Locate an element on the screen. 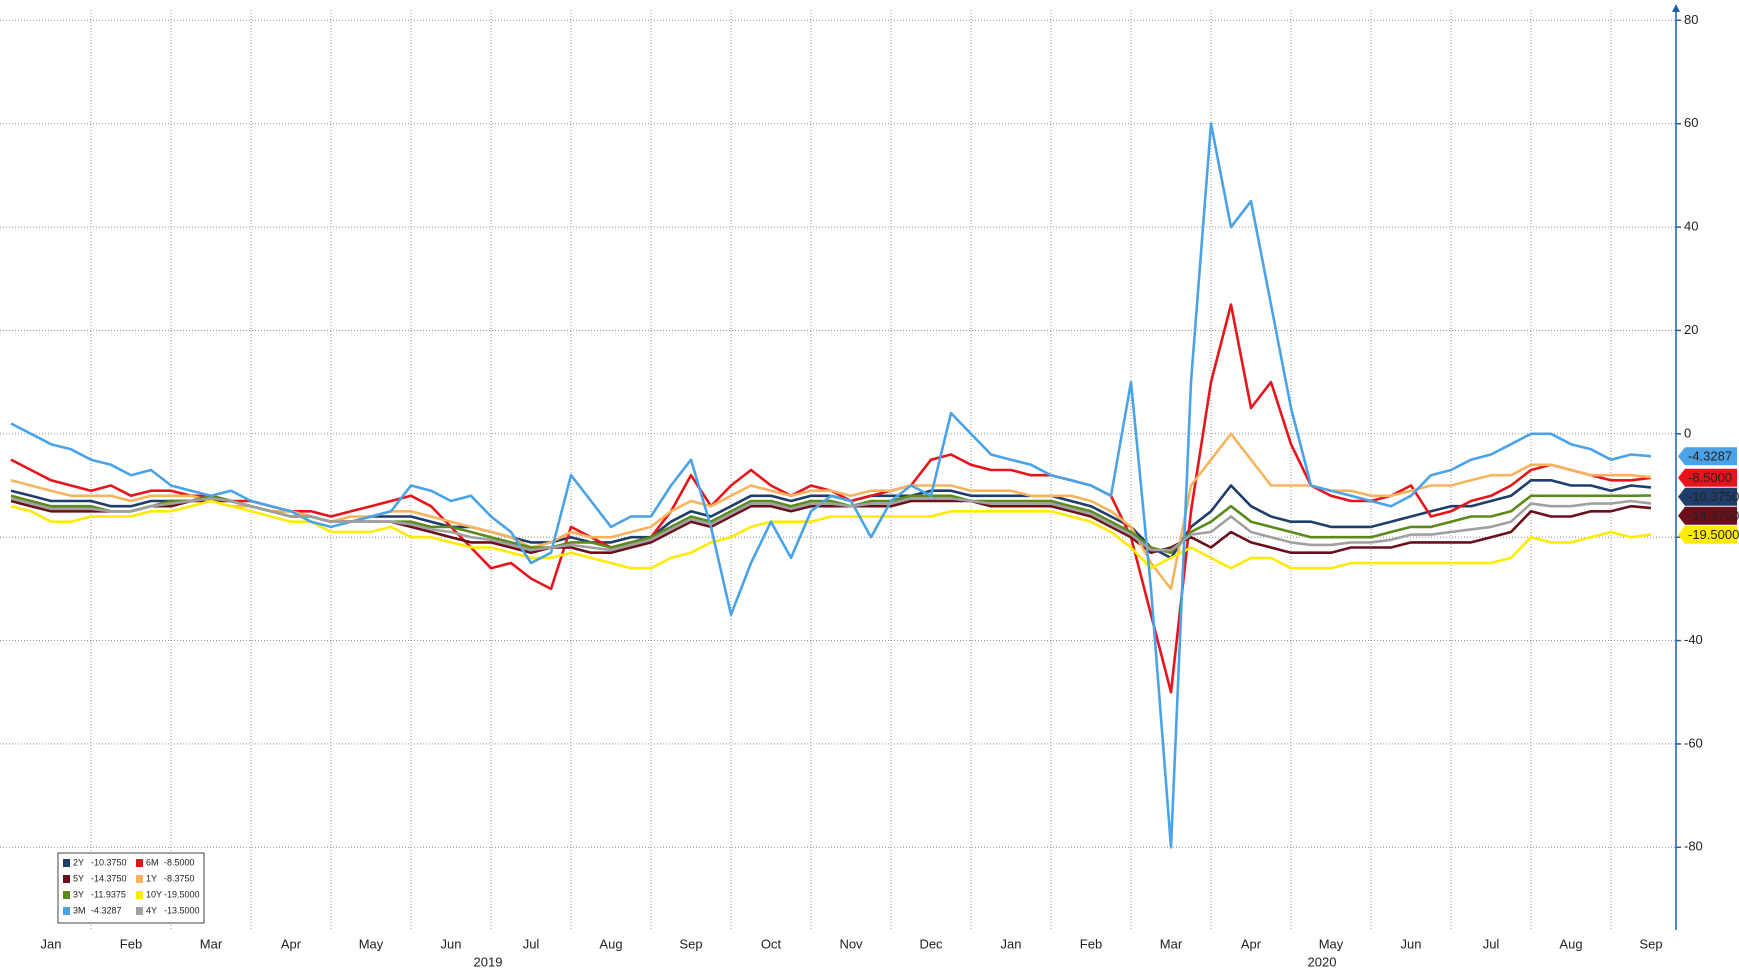 This screenshot has width=1739, height=971. y-tick-label: 60 is located at coordinates (1691, 122).